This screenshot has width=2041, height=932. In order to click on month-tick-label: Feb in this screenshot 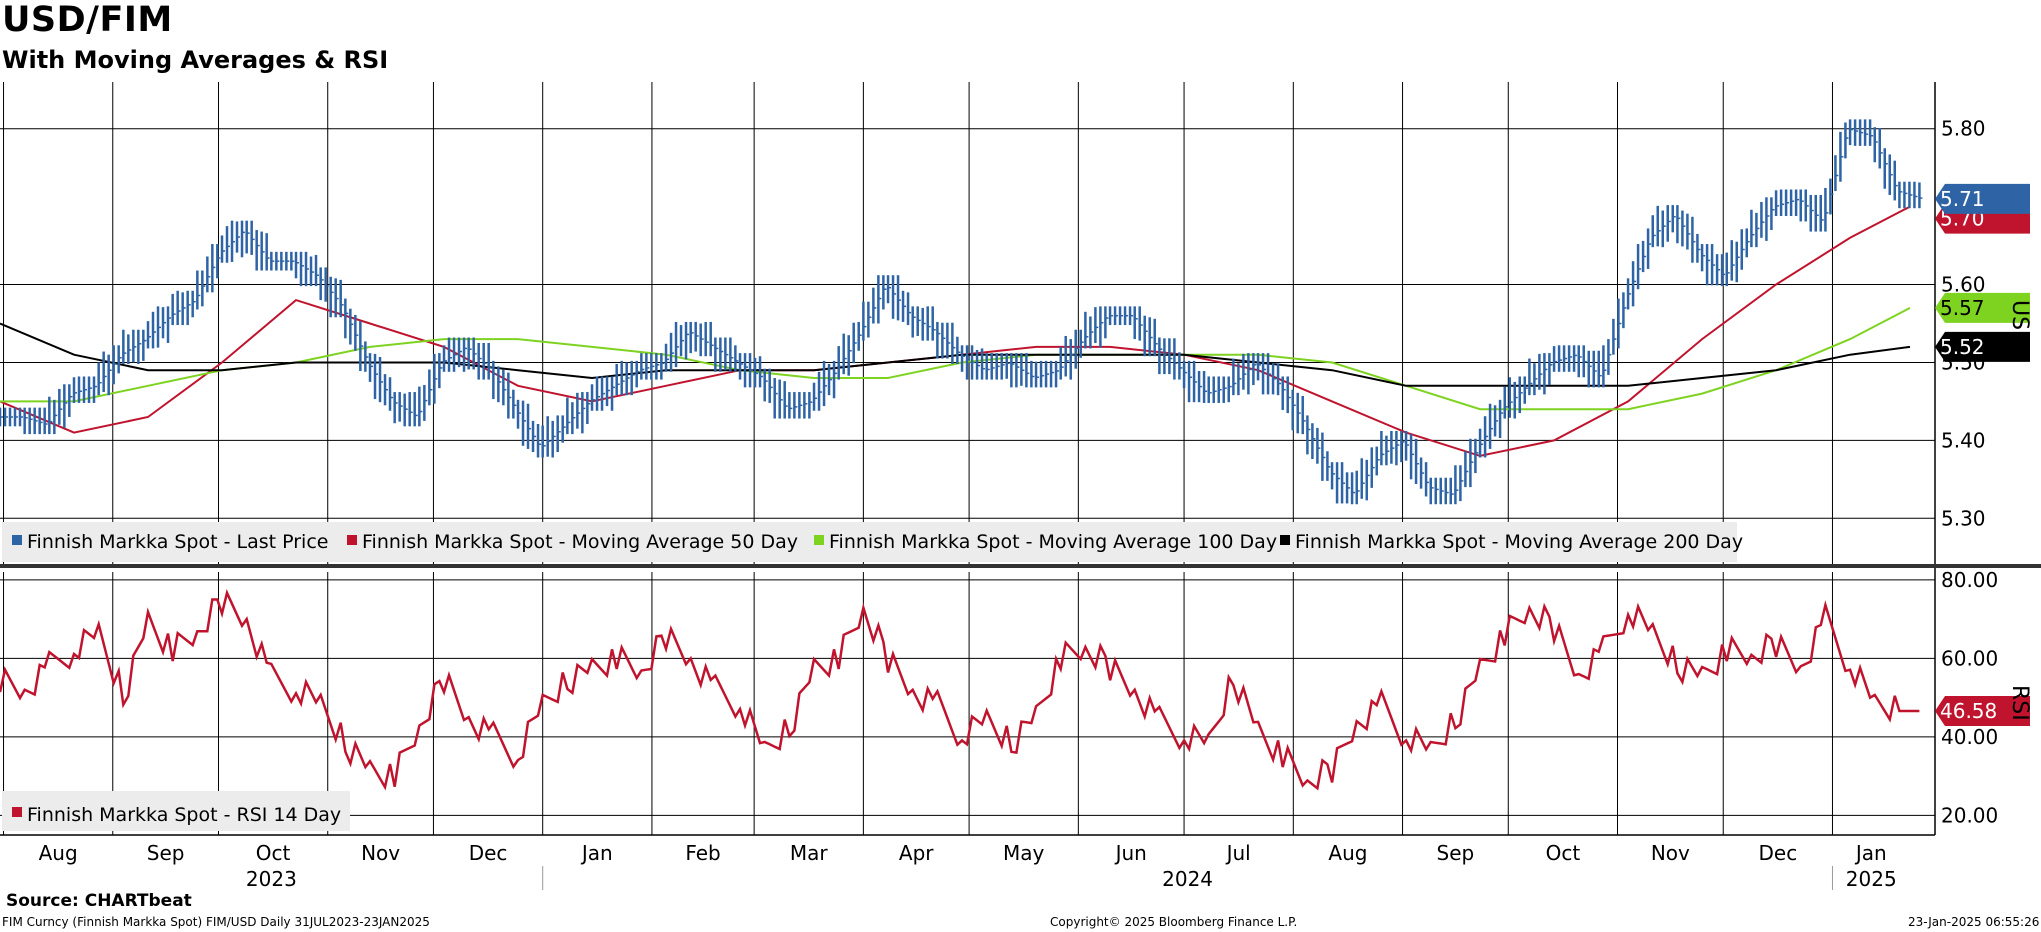, I will do `click(702, 853)`.